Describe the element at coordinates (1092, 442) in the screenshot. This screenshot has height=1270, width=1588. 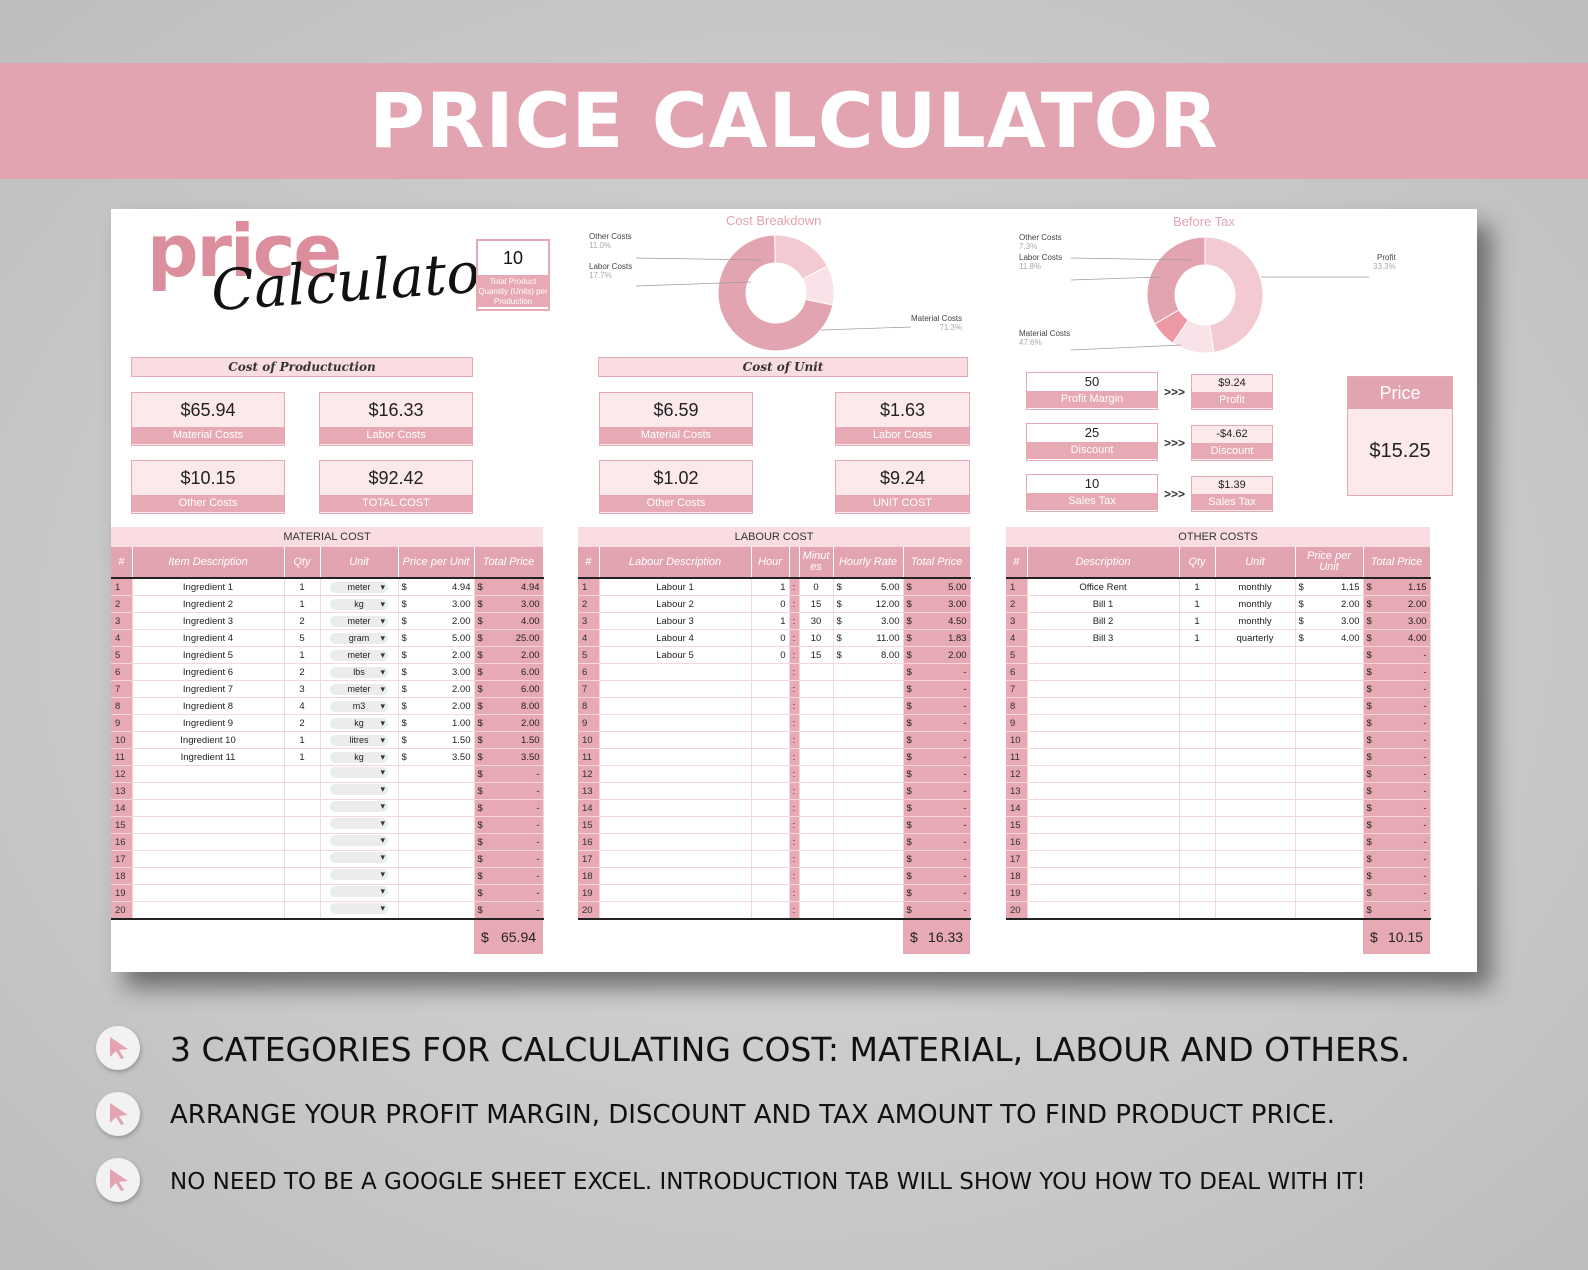
I see `discount-input: 25 Discount` at that location.